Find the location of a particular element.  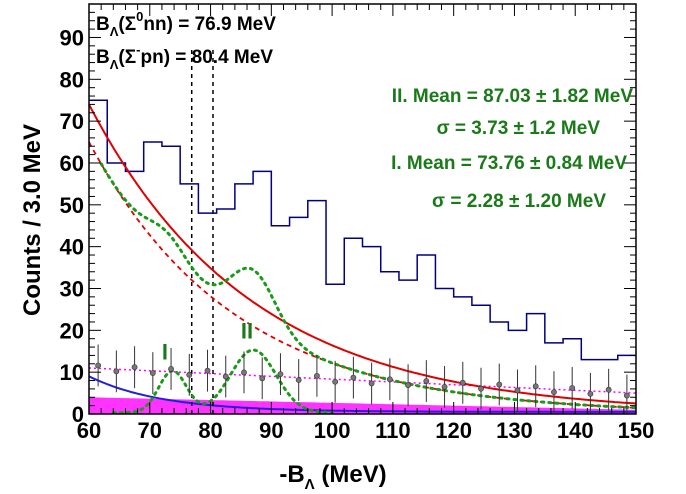

x-tick-label: 150 is located at coordinates (636, 430).